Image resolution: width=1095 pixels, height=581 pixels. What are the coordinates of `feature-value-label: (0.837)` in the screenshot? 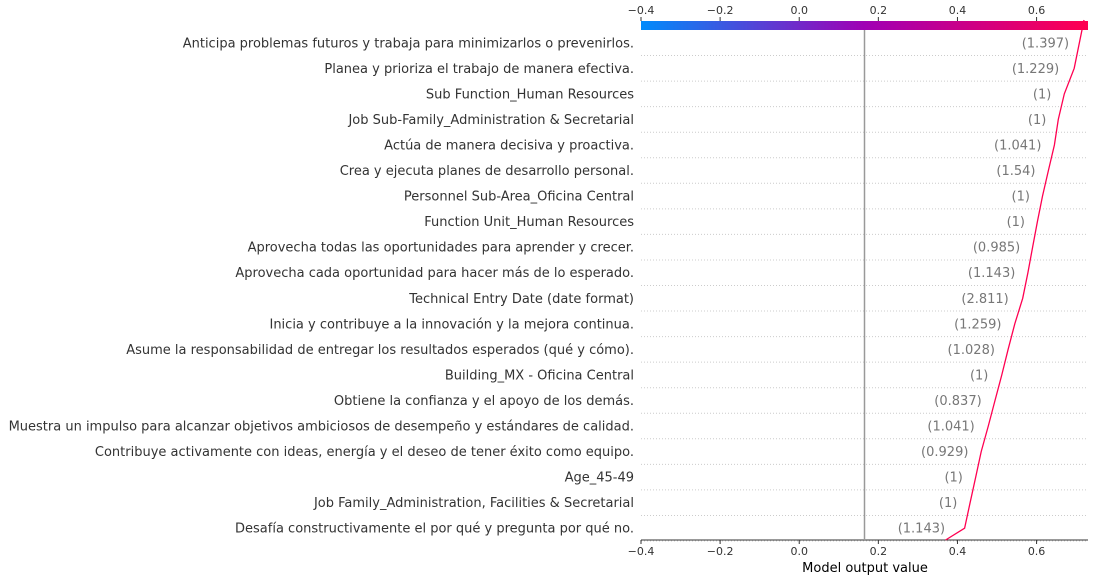 It's located at (957, 401).